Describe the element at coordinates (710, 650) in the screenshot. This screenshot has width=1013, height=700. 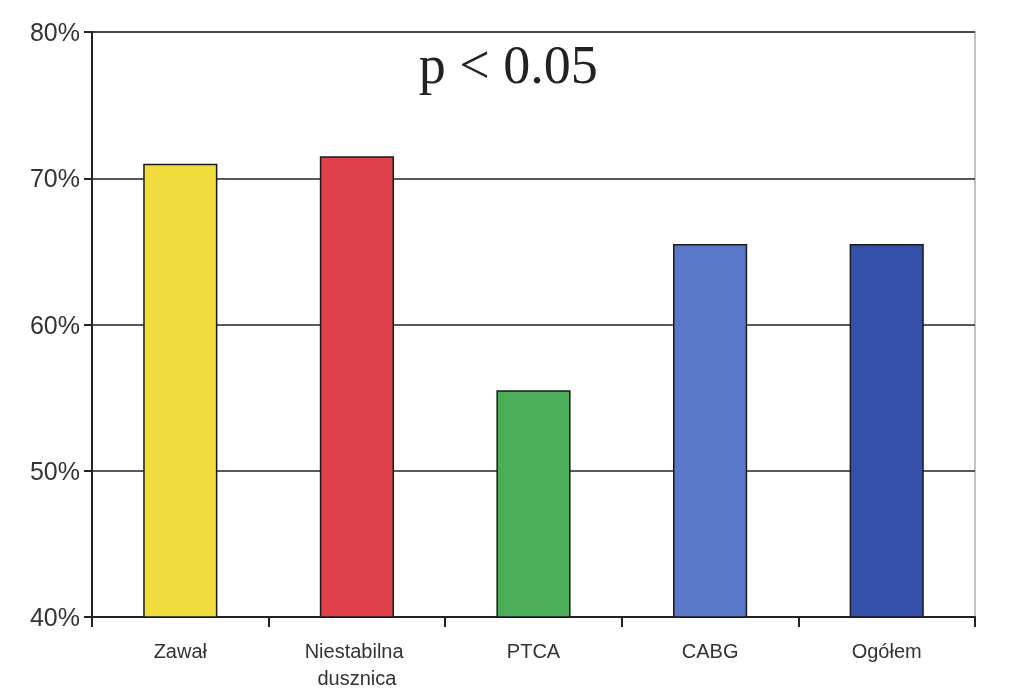
I see `x-tick-label: CABG` at that location.